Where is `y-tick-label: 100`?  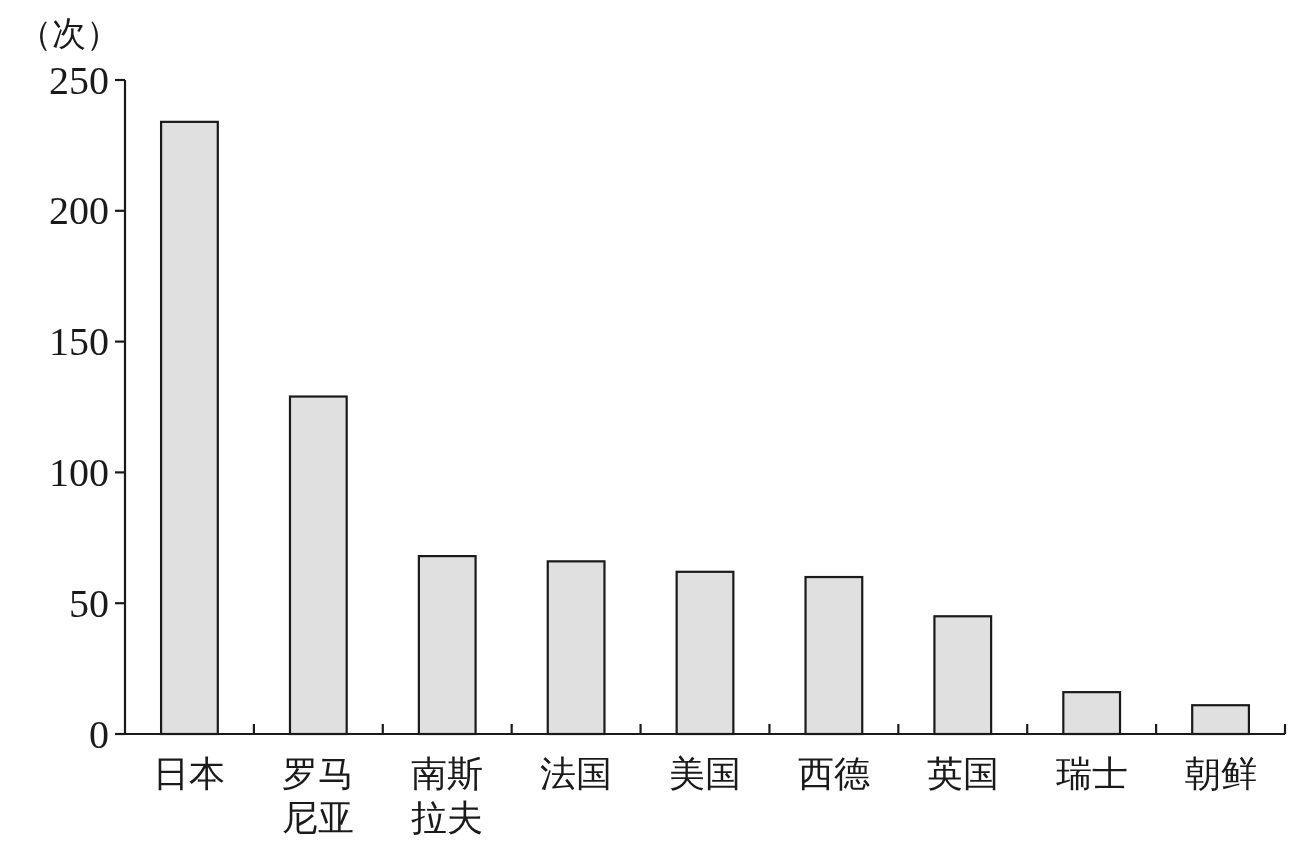 y-tick-label: 100 is located at coordinates (79, 472).